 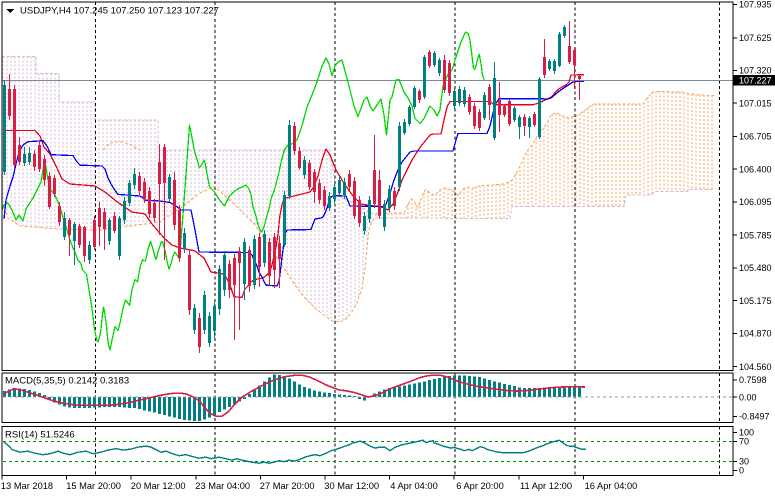 I want to click on svg-text: 70, so click(x=744, y=442).